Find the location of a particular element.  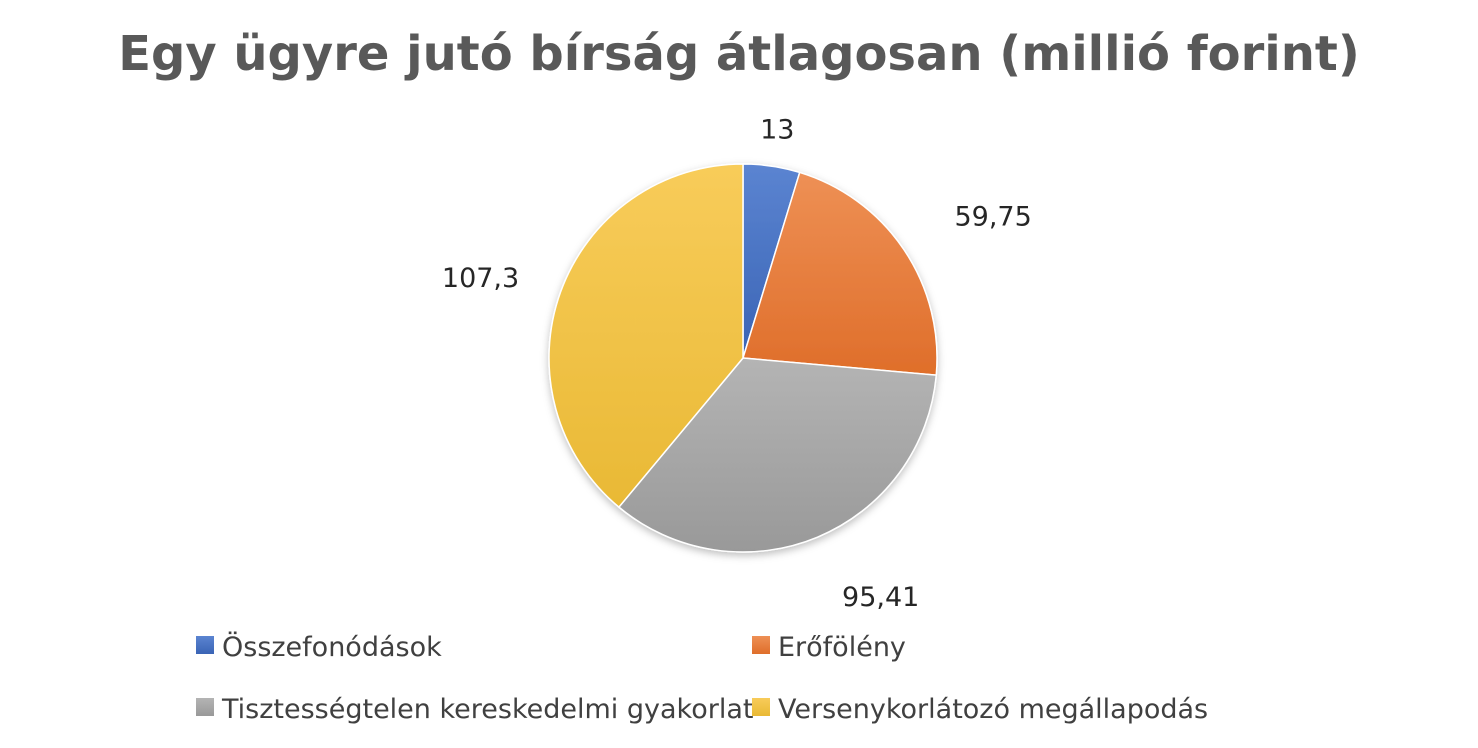

legend-label: Versenykorlátozó megállapodás is located at coordinates (993, 709).